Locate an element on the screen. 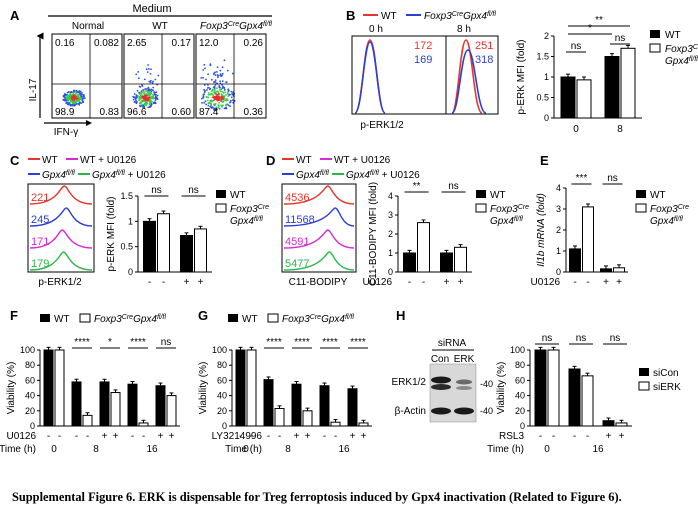 The image size is (698, 521). a-quad-tl: 12.0 is located at coordinates (209, 43).